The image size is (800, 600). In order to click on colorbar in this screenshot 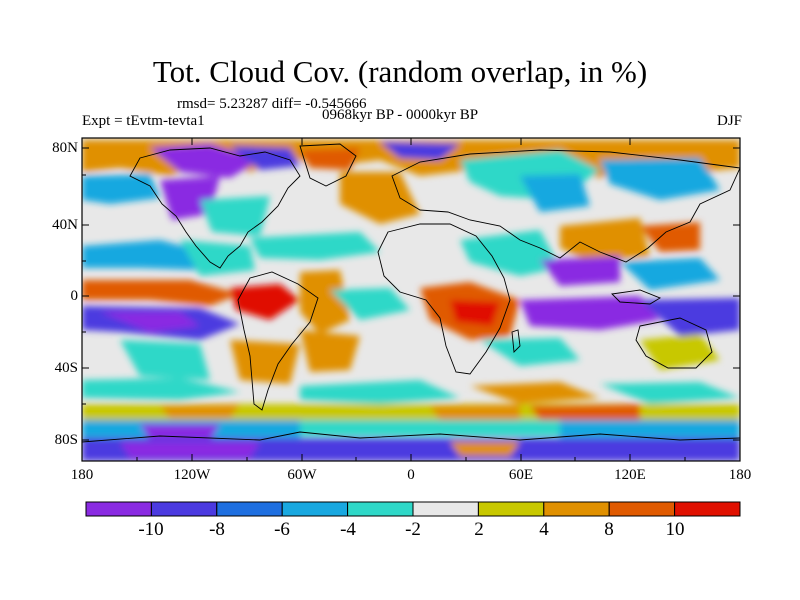, I will do `click(413, 509)`.